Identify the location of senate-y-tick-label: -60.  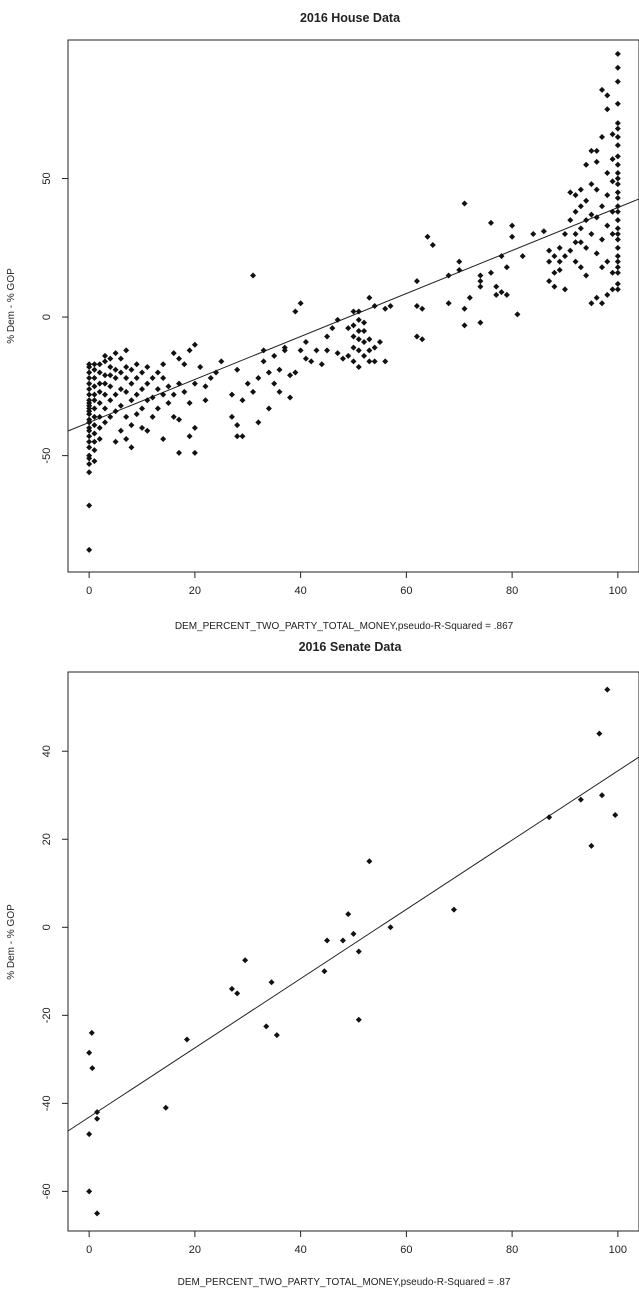
(47, 1191).